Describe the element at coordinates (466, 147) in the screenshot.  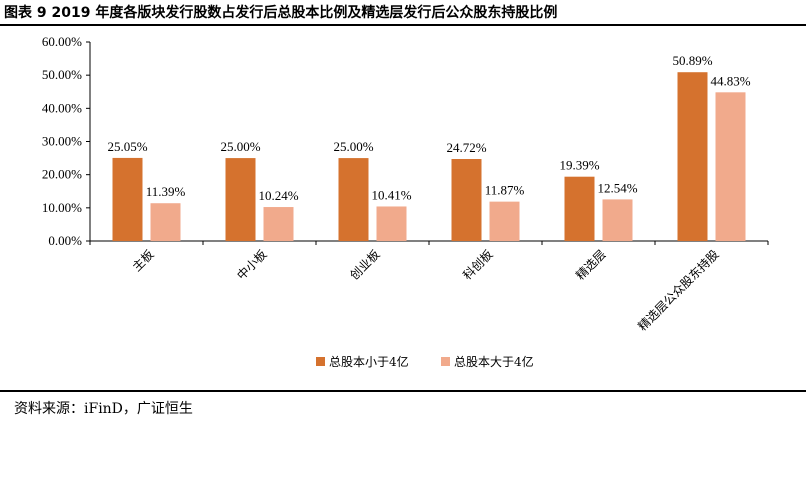
I see `bar-value-label: 24.72%` at that location.